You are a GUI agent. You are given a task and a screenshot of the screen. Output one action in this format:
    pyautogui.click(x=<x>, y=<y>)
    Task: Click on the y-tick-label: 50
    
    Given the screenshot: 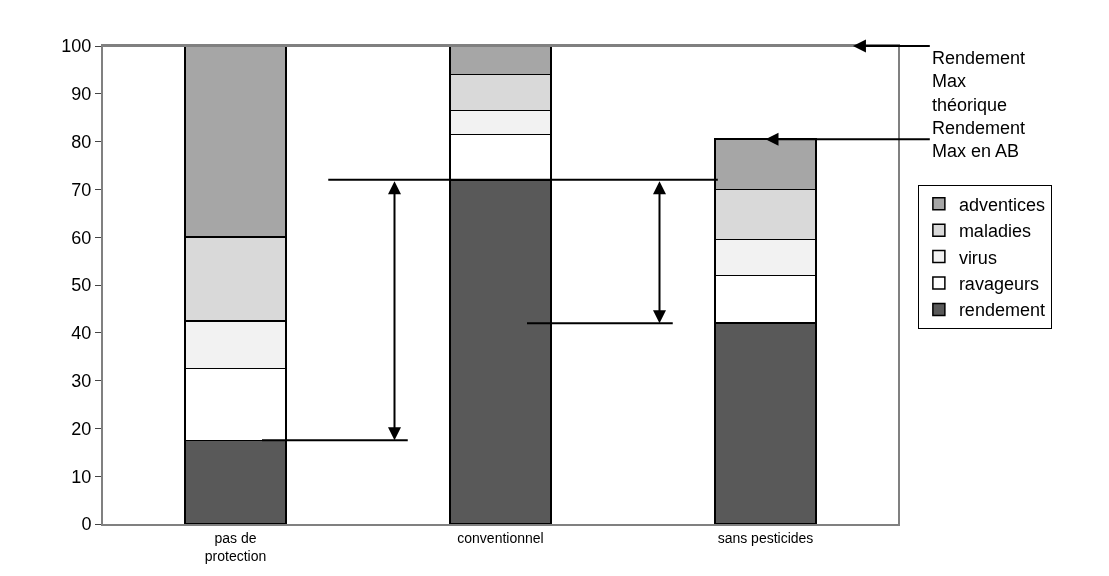 What is the action you would take?
    pyautogui.click(x=81, y=285)
    